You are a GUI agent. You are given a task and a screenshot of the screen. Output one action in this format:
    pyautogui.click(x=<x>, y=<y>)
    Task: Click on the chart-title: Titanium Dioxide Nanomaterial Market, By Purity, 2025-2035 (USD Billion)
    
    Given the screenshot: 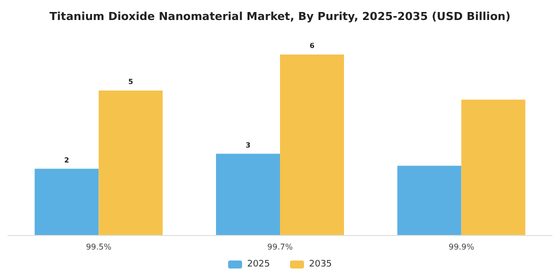 What is the action you would take?
    pyautogui.click(x=280, y=16)
    